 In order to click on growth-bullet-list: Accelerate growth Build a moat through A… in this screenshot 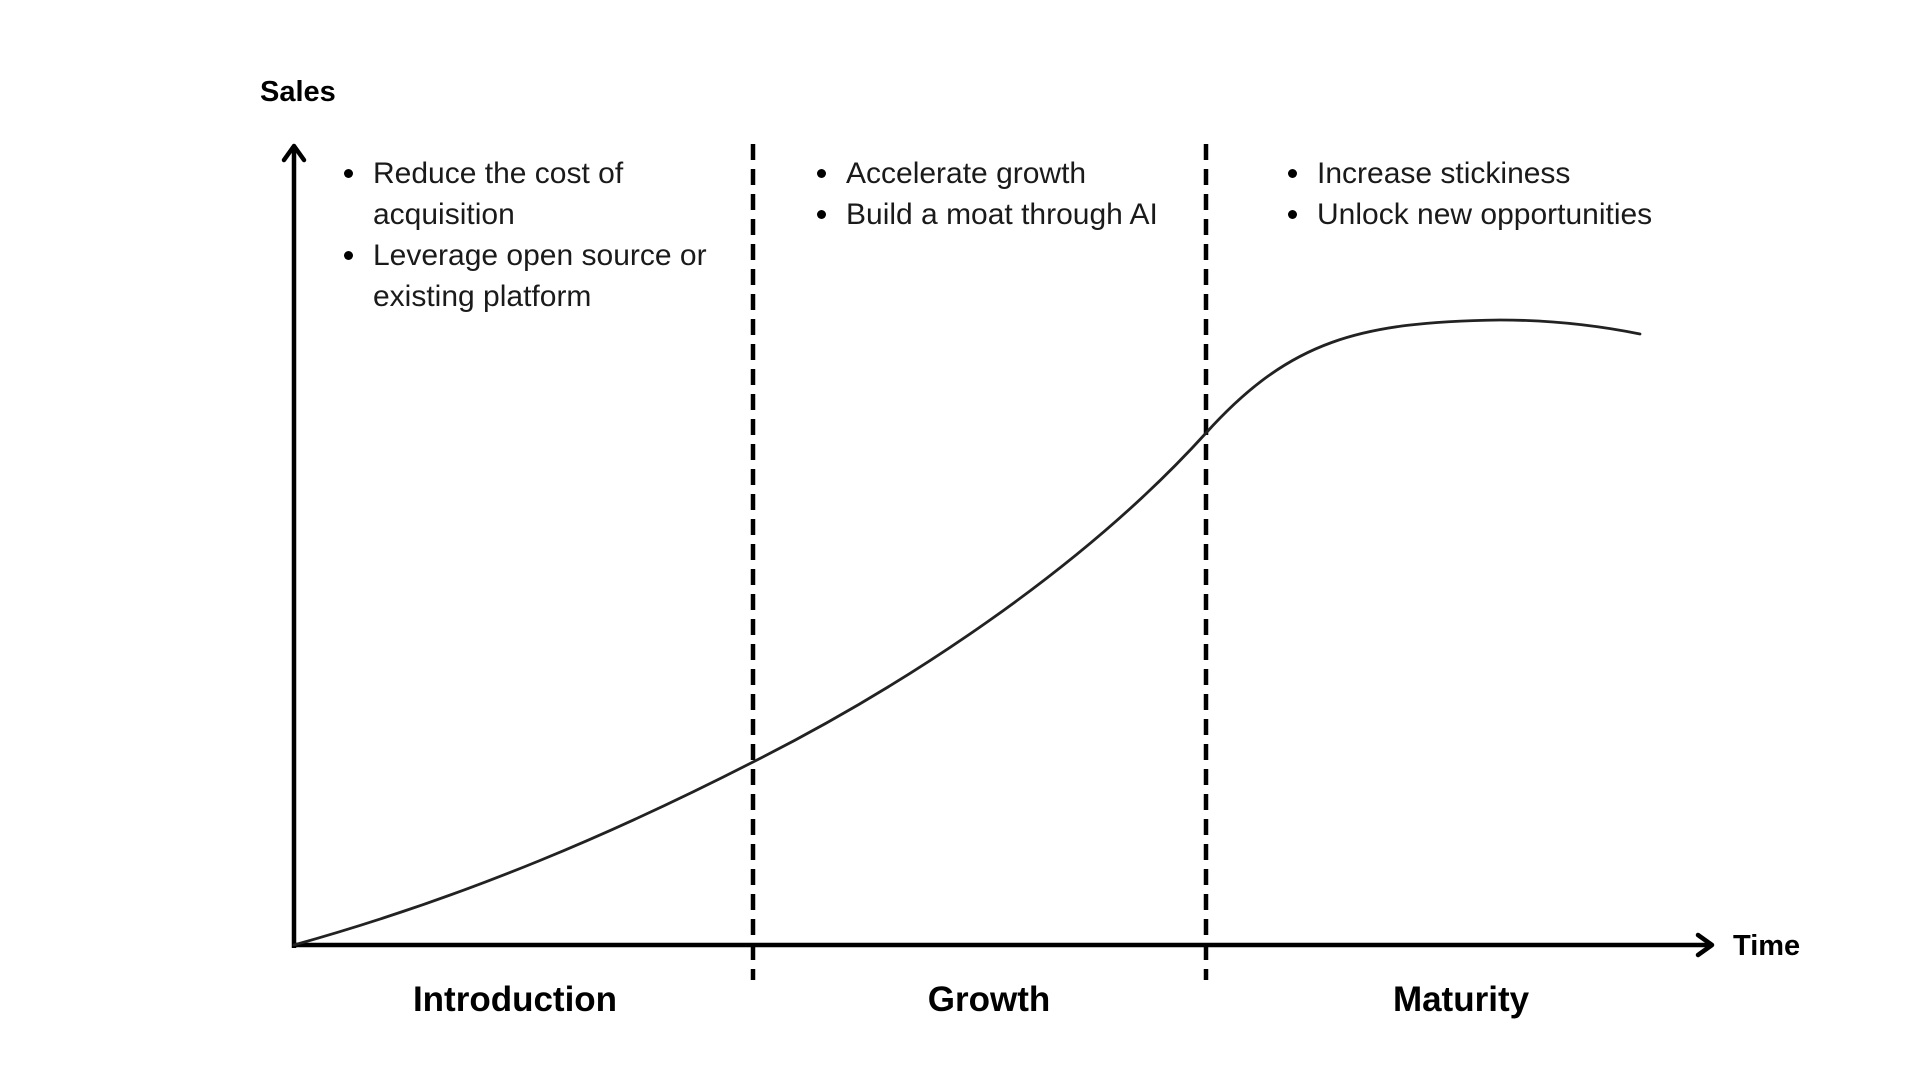, I will do `click(1007, 194)`.